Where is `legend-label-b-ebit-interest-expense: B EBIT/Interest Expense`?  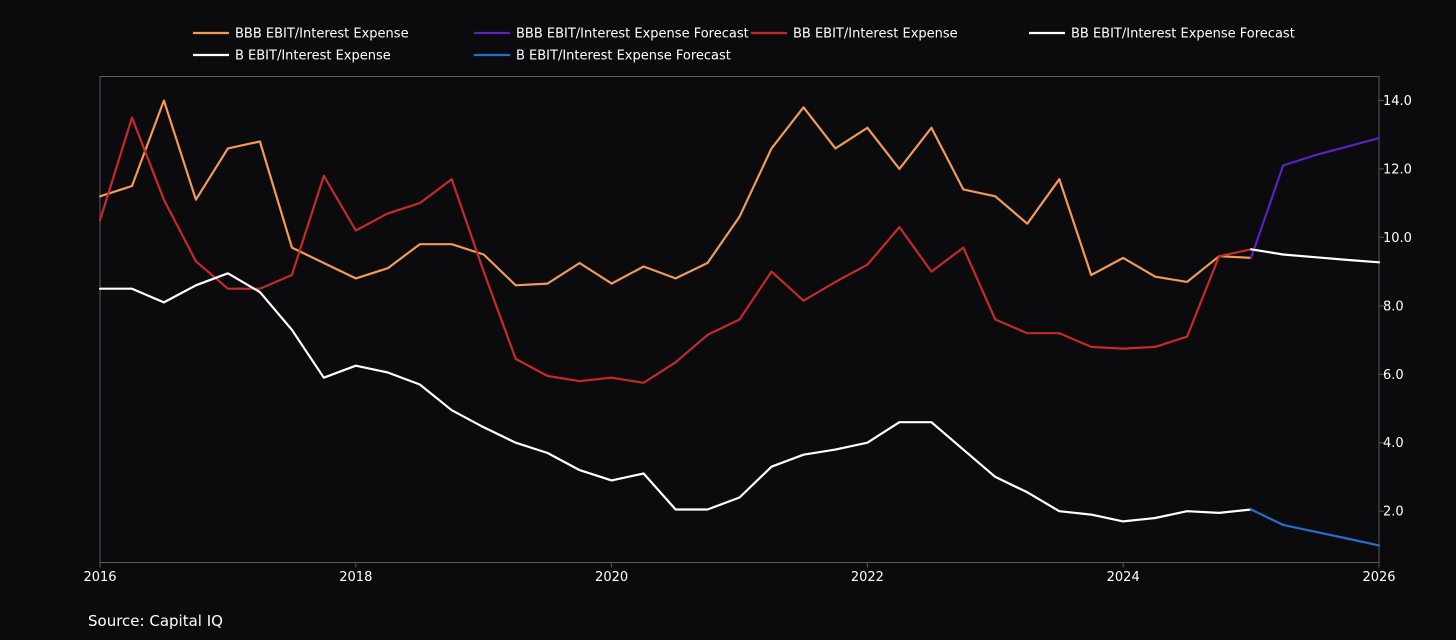
legend-label-b-ebit-interest-expense: B EBIT/Interest Expense is located at coordinates (313, 56).